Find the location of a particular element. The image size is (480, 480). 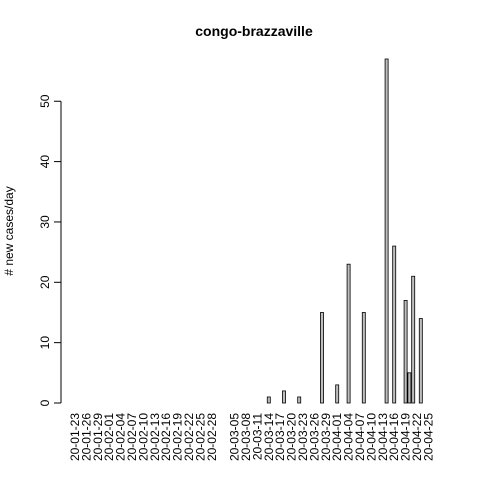

x-tick-label: 20-03-17 is located at coordinates (280, 437).